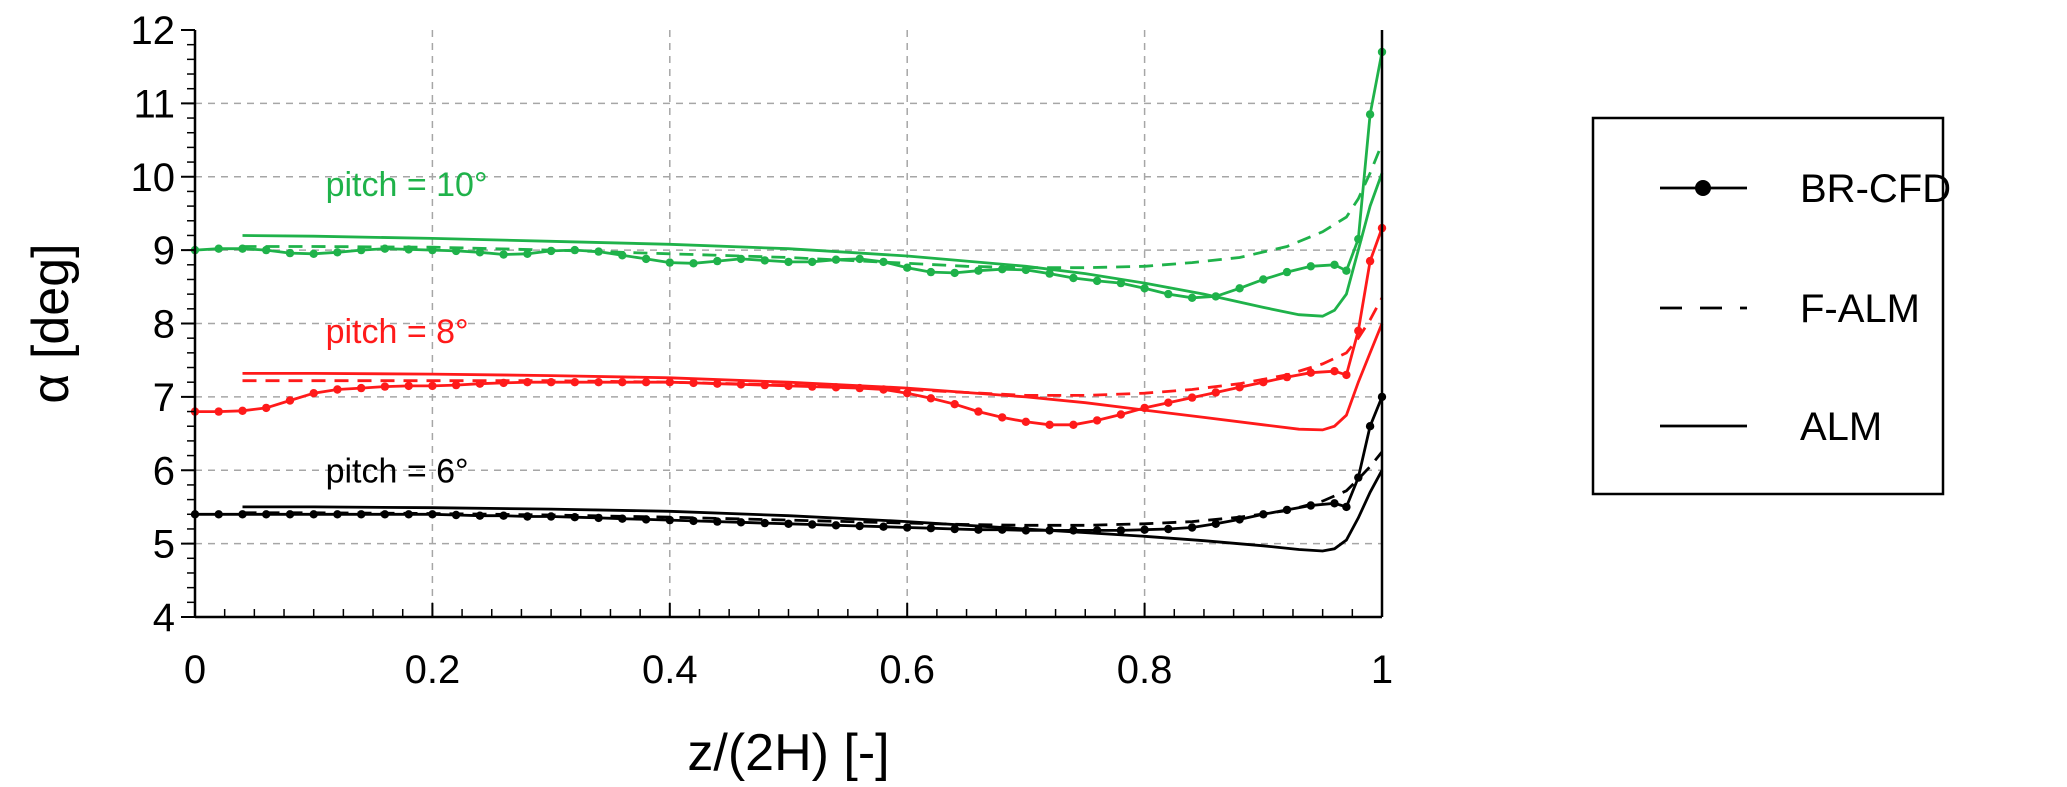  Describe the element at coordinates (153, 178) in the screenshot. I see `y-tick-label: 10` at that location.